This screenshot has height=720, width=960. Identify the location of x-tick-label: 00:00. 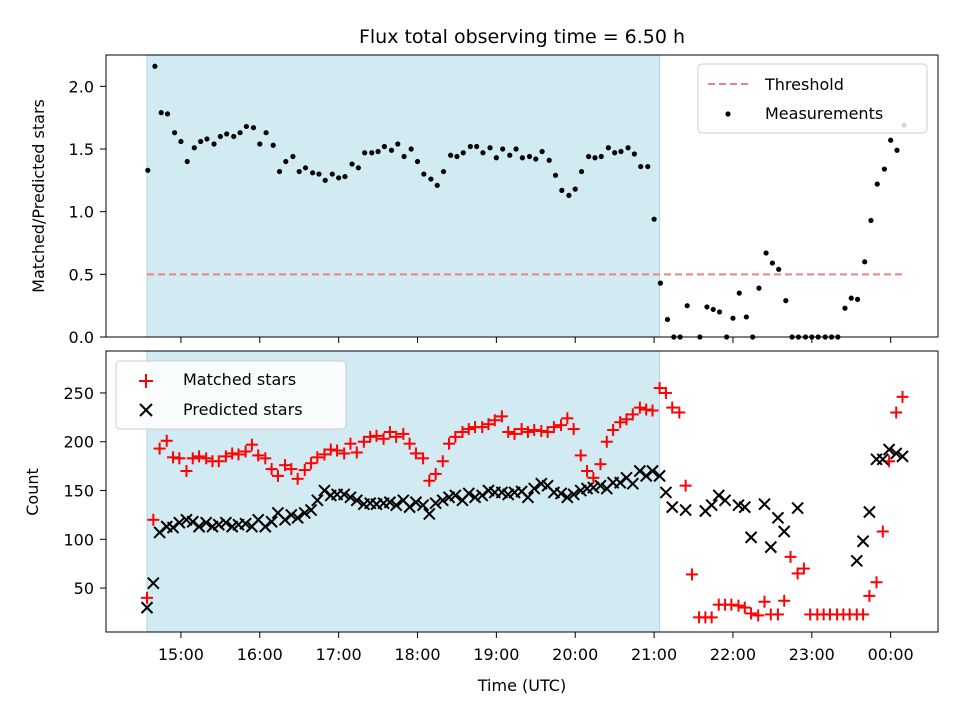
(891, 654).